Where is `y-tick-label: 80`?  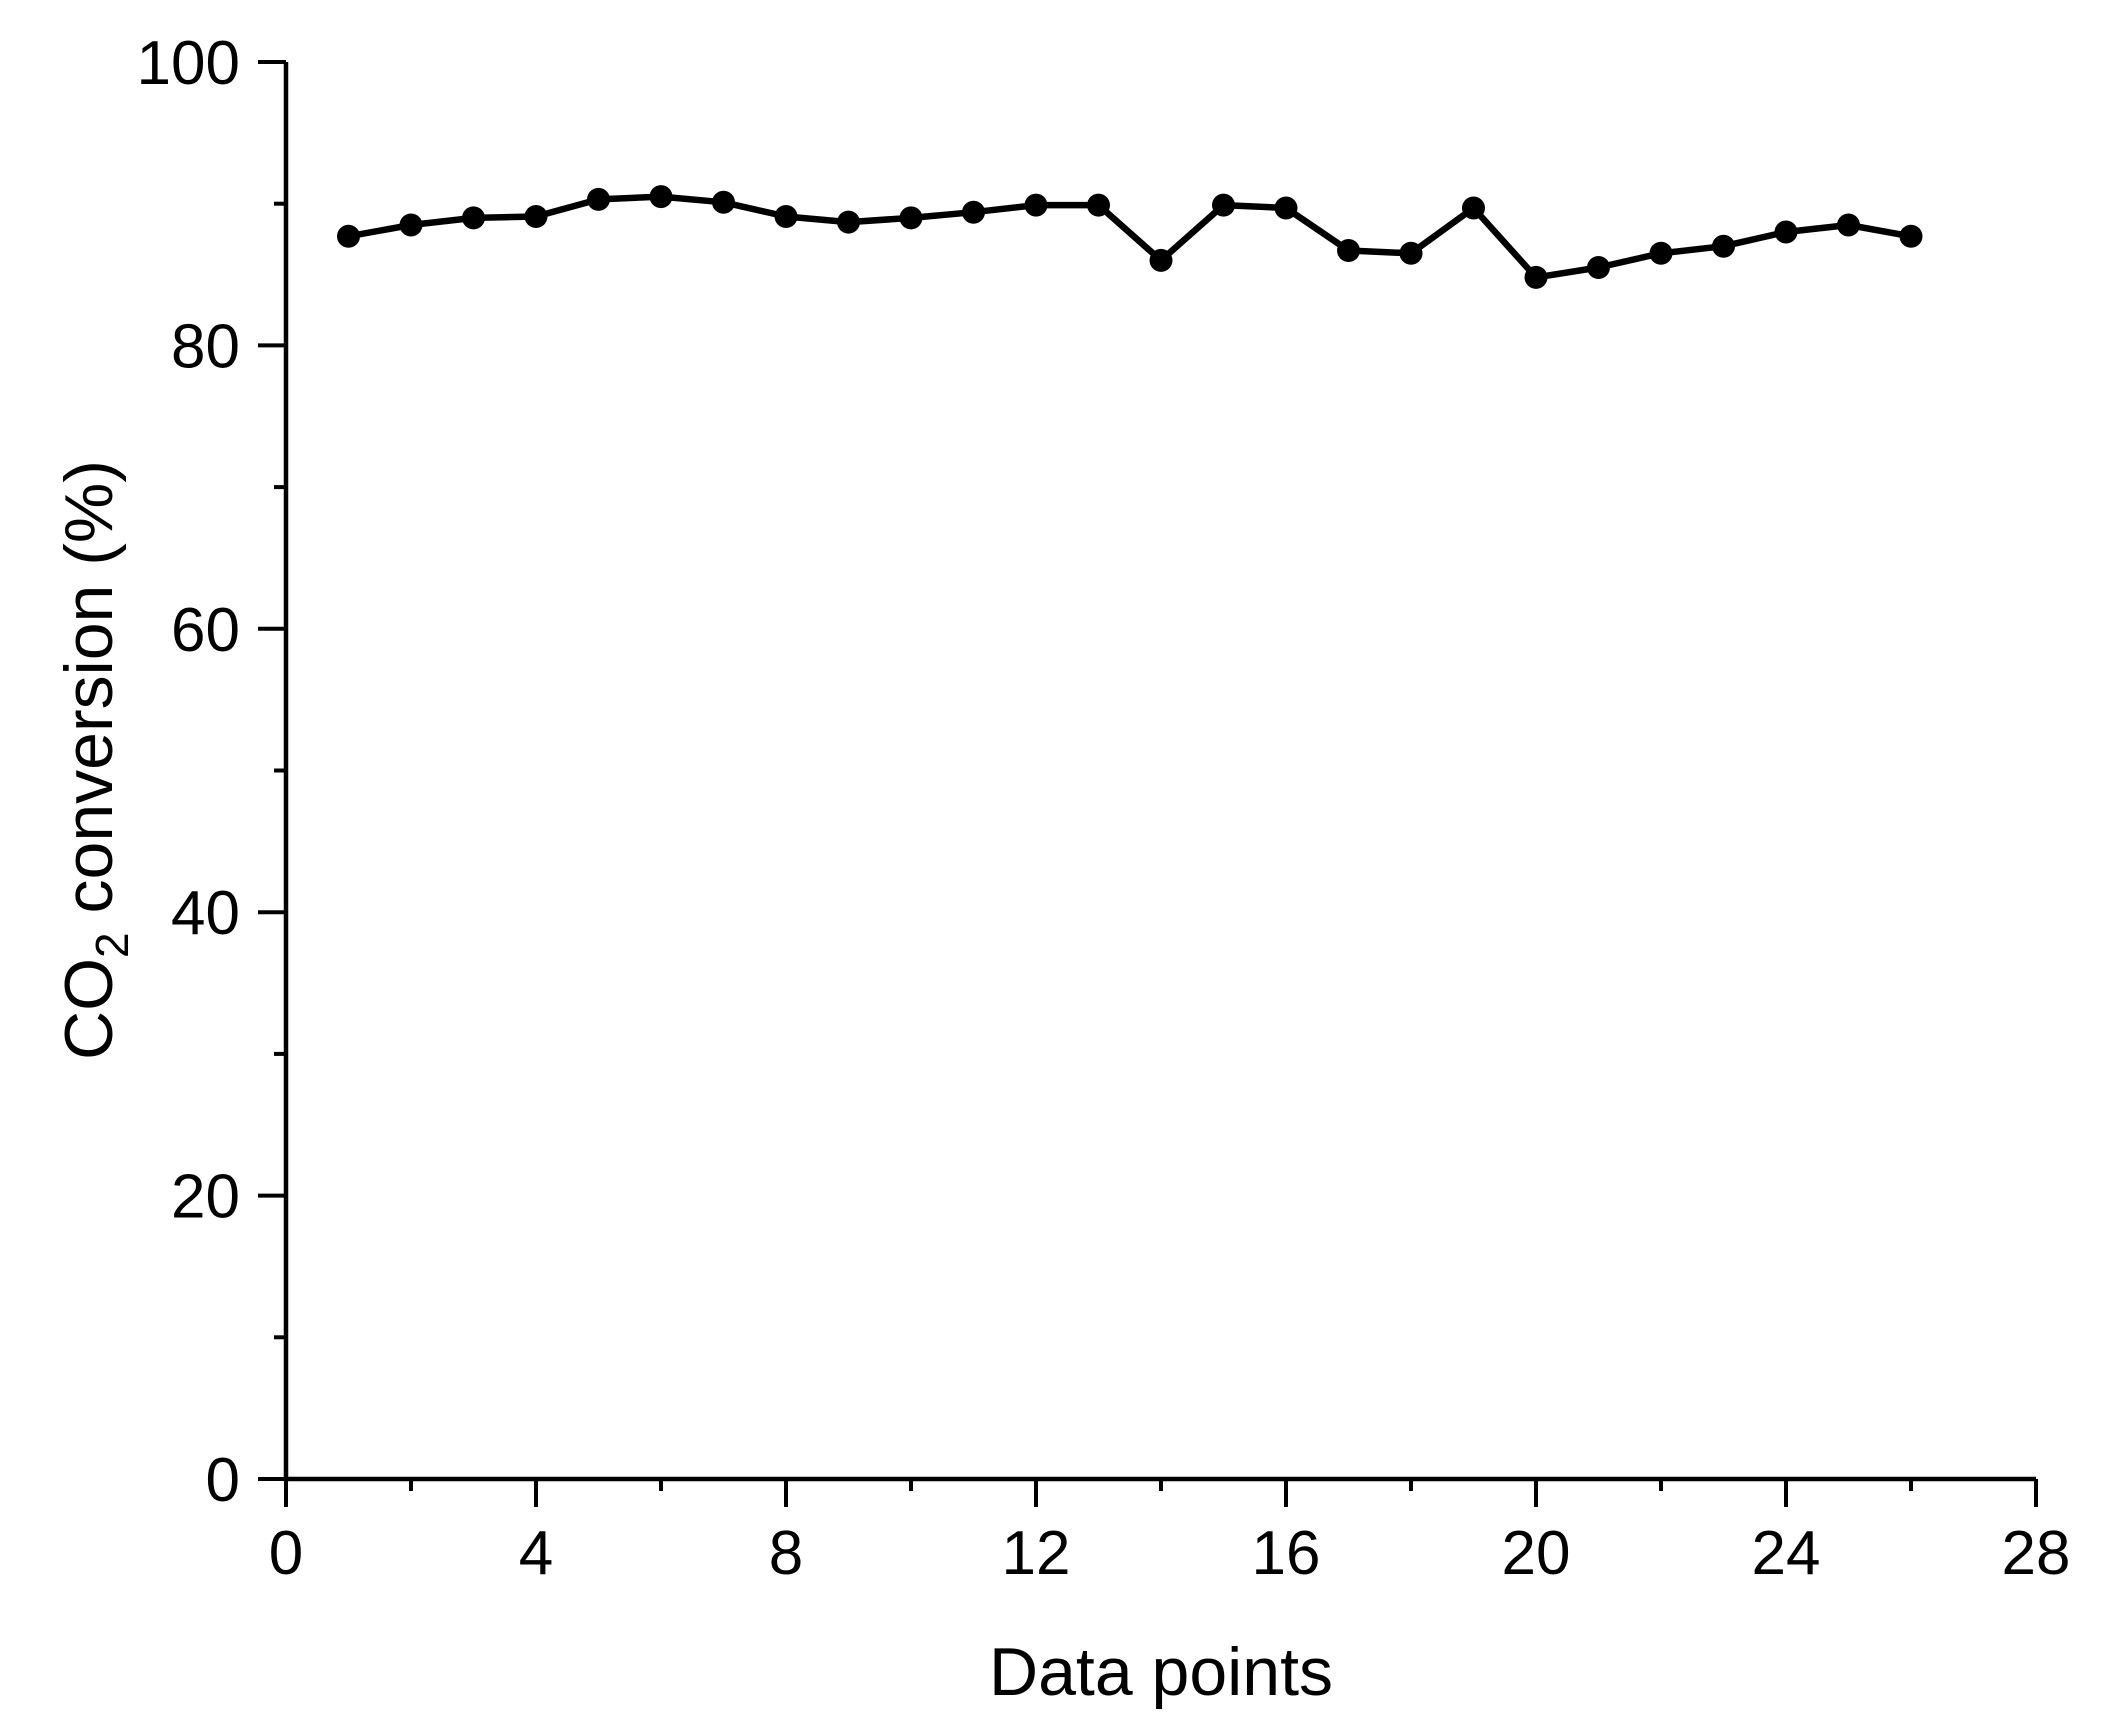 y-tick-label: 80 is located at coordinates (205, 346).